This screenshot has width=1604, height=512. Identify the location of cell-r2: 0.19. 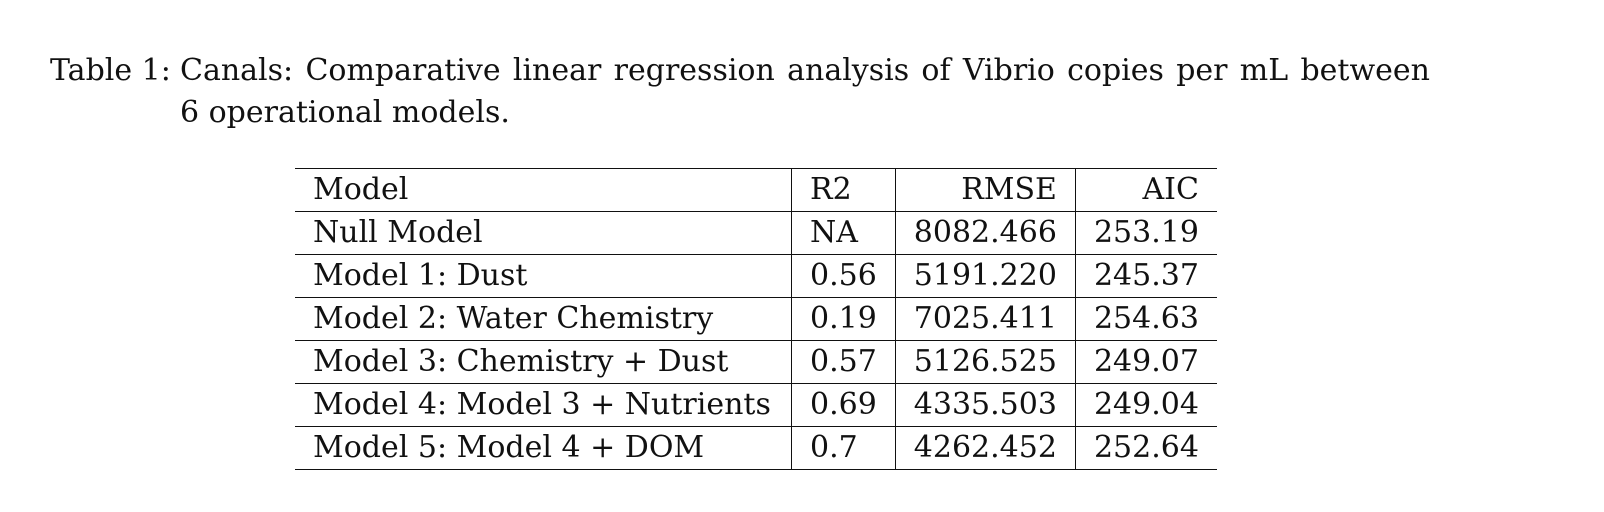
(843, 319).